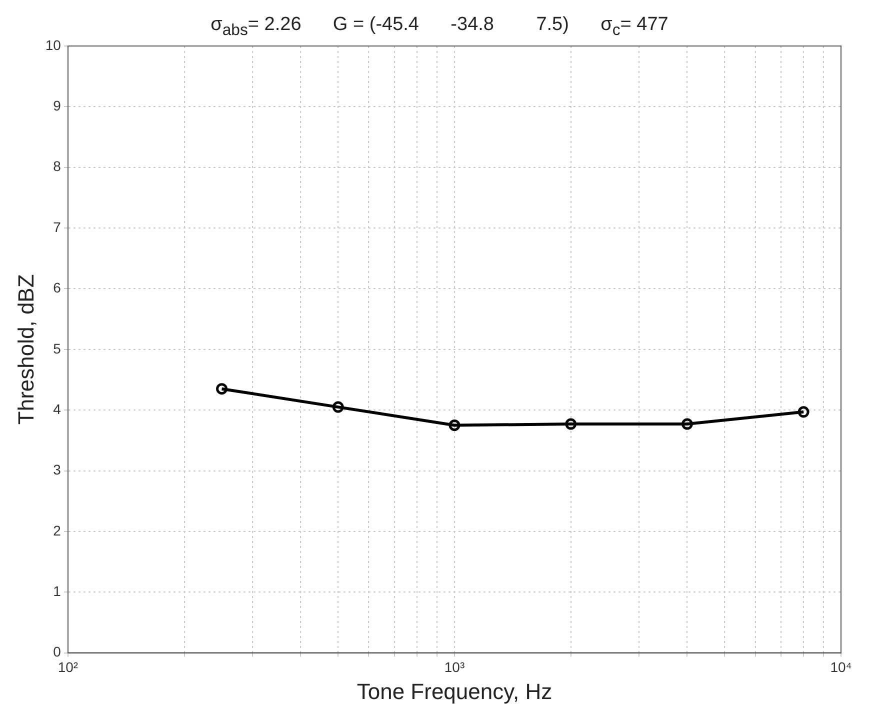  Describe the element at coordinates (57, 408) in the screenshot. I see `y-tick-label: 4` at that location.